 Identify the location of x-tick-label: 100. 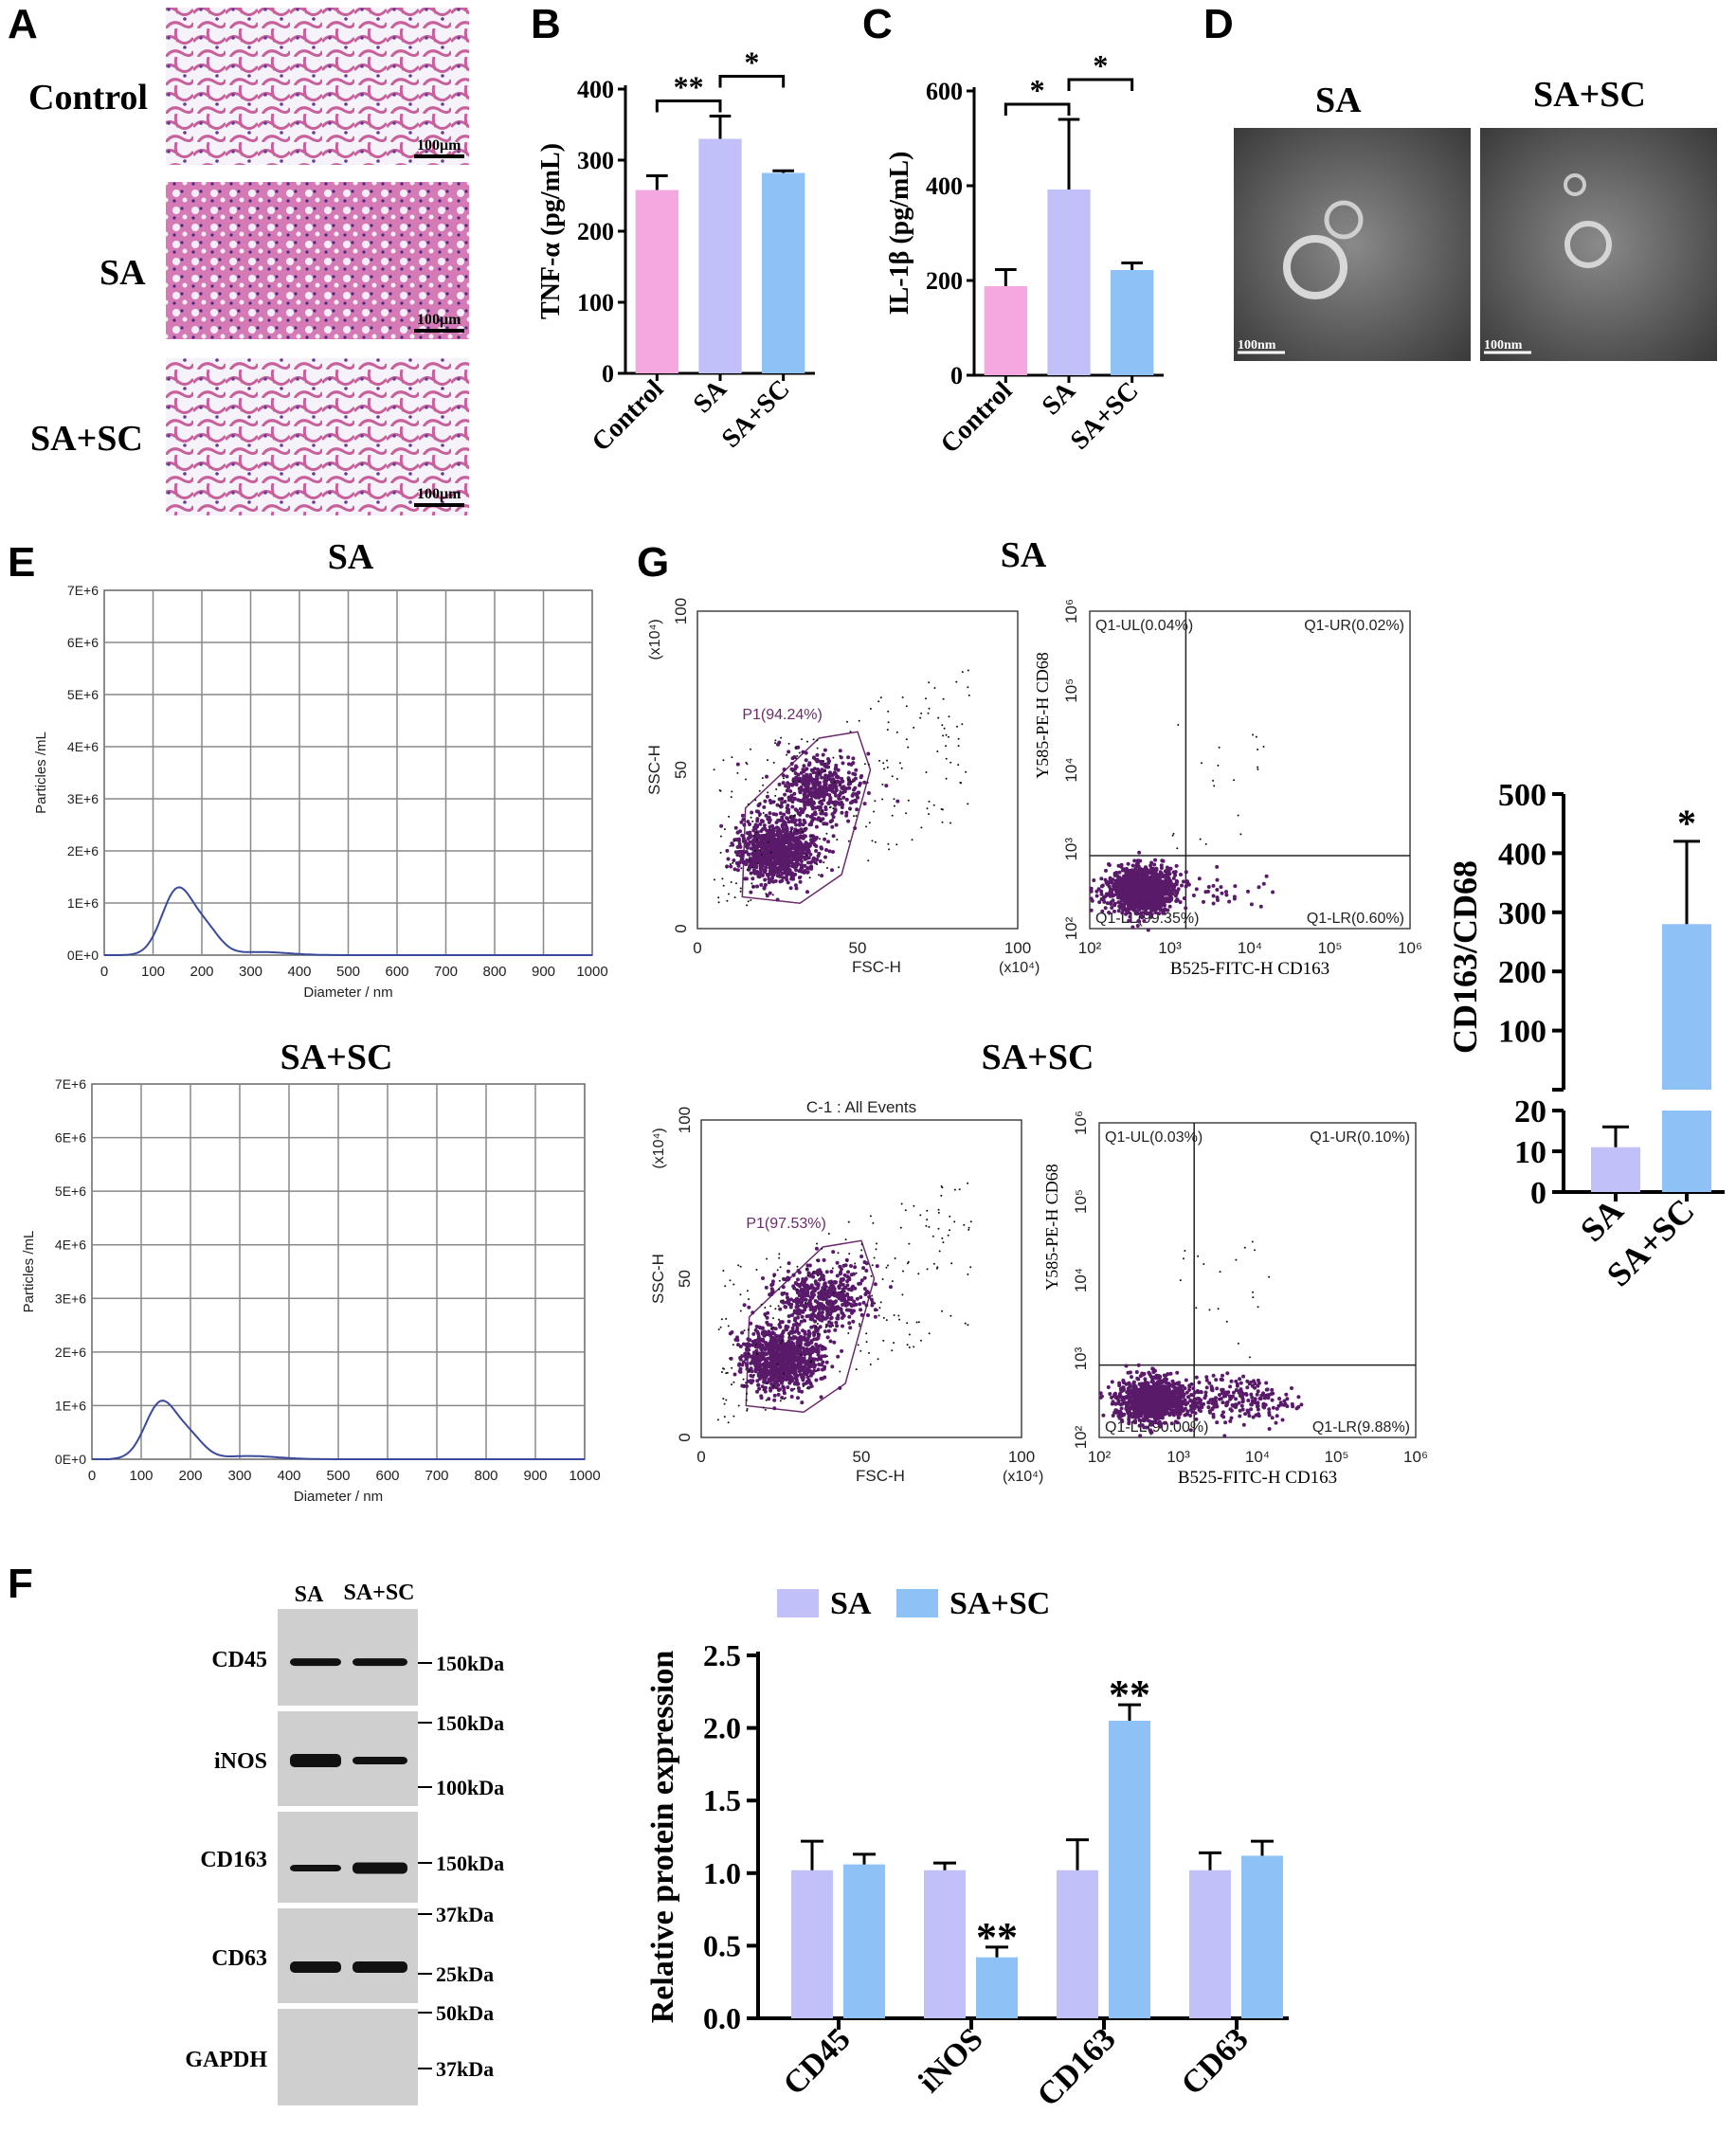
(141, 1476).